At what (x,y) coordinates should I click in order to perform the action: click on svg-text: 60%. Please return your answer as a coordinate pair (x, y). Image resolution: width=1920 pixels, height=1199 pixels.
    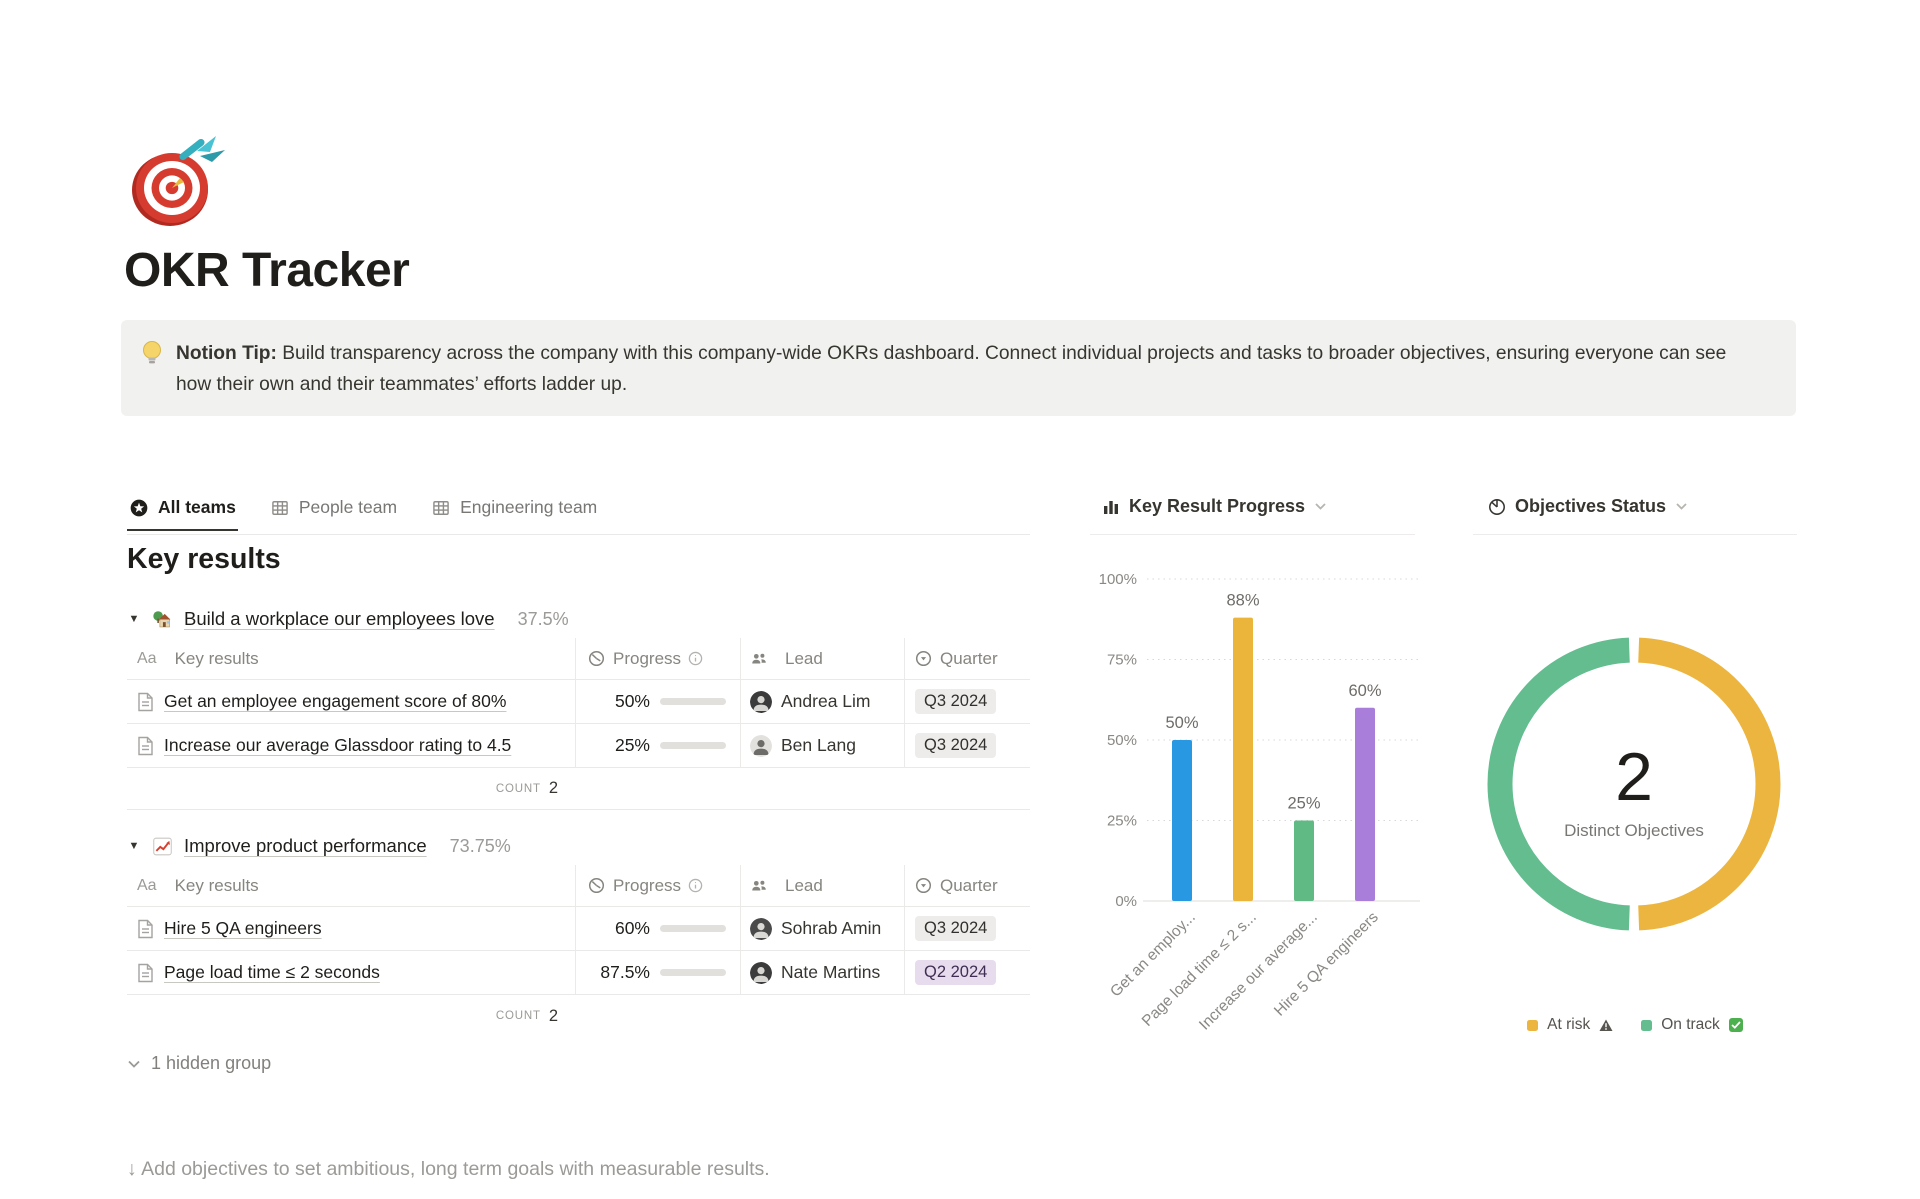
    Looking at the image, I should click on (1364, 691).